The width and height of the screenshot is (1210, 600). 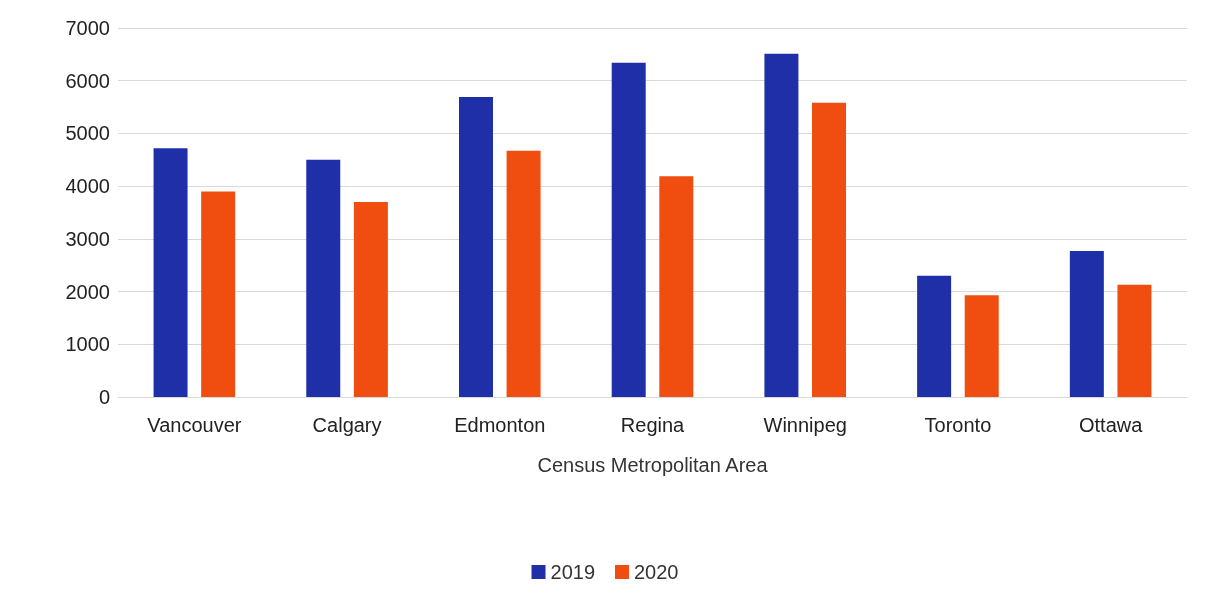 I want to click on x-tick-label: Calgary, so click(x=347, y=425).